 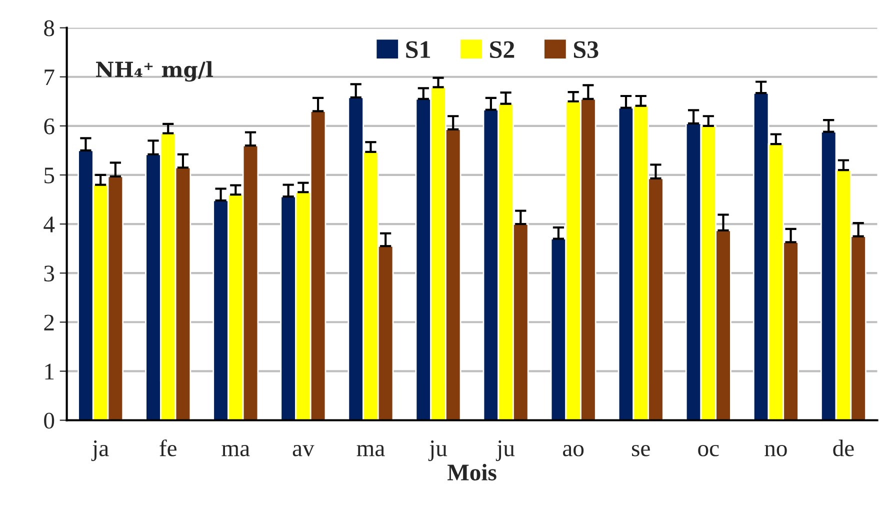 What do you see at coordinates (418, 49) in the screenshot?
I see `legend-label: S1` at bounding box center [418, 49].